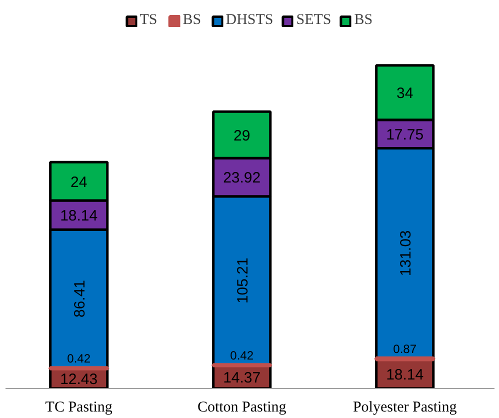 The width and height of the screenshot is (499, 418). Describe the element at coordinates (79, 299) in the screenshot. I see `data-label: 86.41` at that location.